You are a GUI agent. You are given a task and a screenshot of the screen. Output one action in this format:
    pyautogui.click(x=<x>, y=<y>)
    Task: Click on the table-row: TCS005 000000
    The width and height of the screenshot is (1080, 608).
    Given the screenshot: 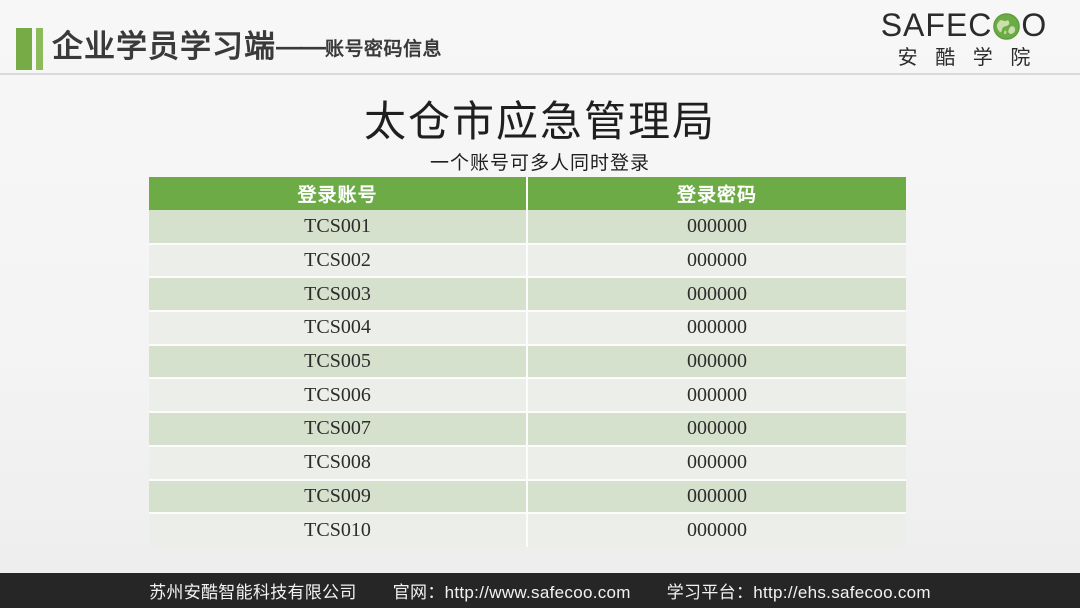 What is the action you would take?
    pyautogui.click(x=527, y=362)
    